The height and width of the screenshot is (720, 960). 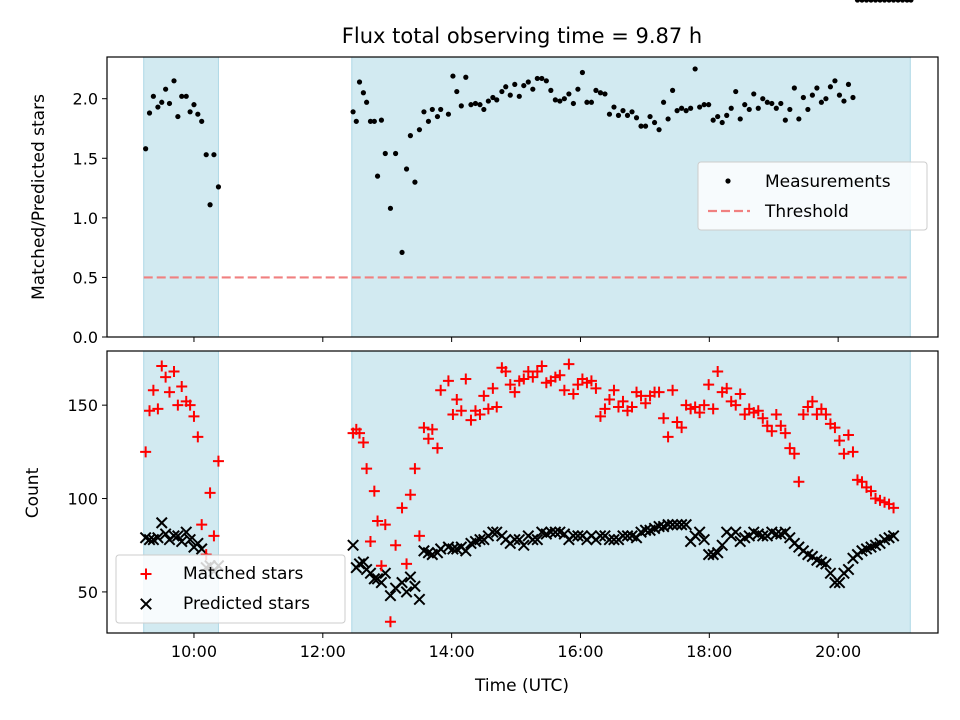 I want to click on legend-box, so click(x=230, y=589).